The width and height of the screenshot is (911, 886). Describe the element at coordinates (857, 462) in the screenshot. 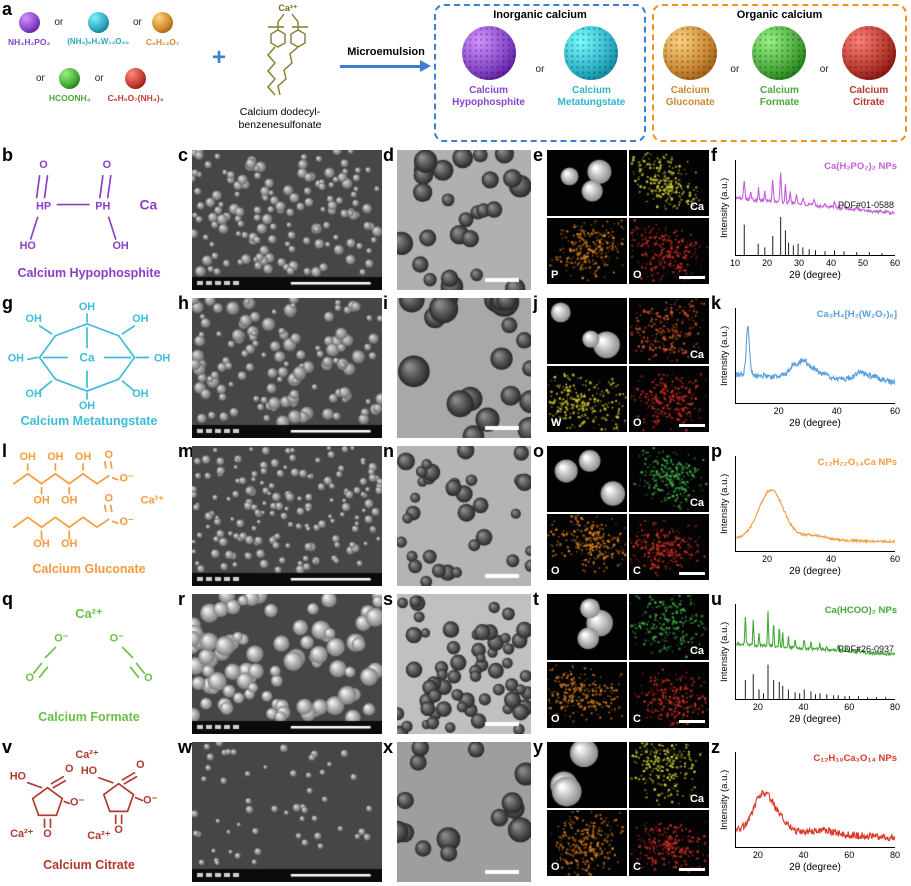

I see `xrd-legend: C₁₂H₂₂O₁₄Ca NPs` at that location.